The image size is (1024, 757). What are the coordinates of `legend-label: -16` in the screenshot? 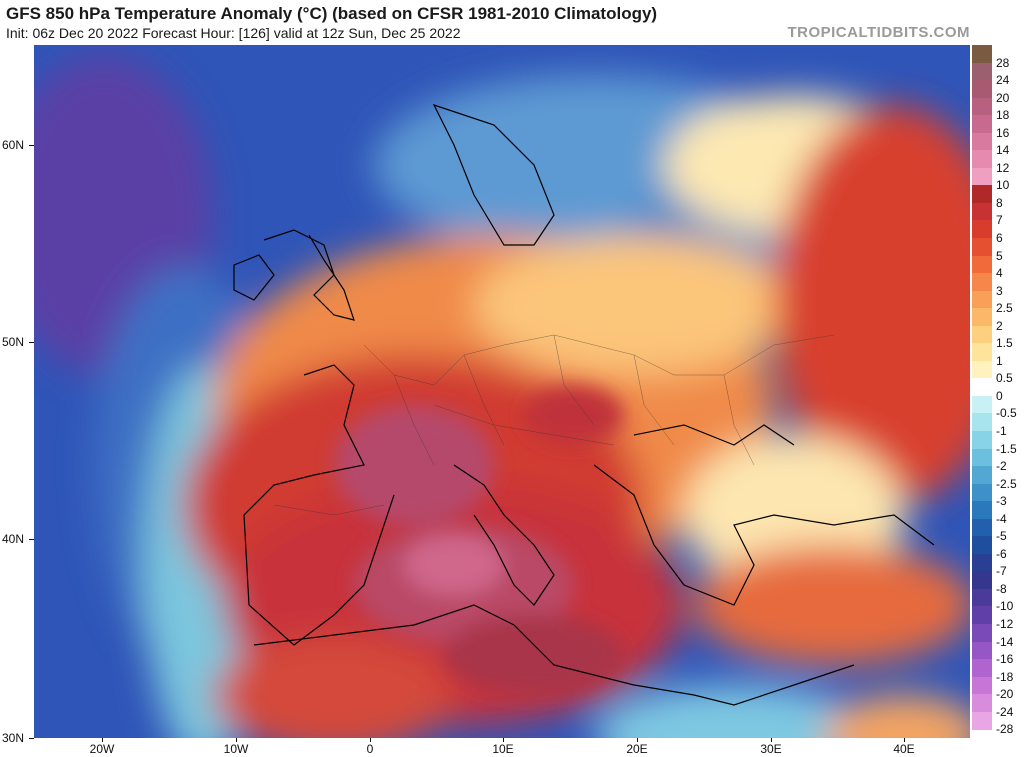 It's located at (1005, 659).